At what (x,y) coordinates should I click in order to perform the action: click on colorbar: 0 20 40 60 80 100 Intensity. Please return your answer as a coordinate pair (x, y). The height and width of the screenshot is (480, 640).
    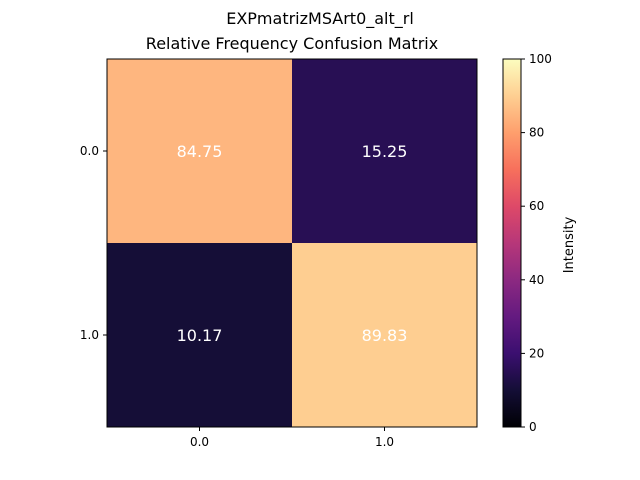
    Looking at the image, I should click on (539, 243).